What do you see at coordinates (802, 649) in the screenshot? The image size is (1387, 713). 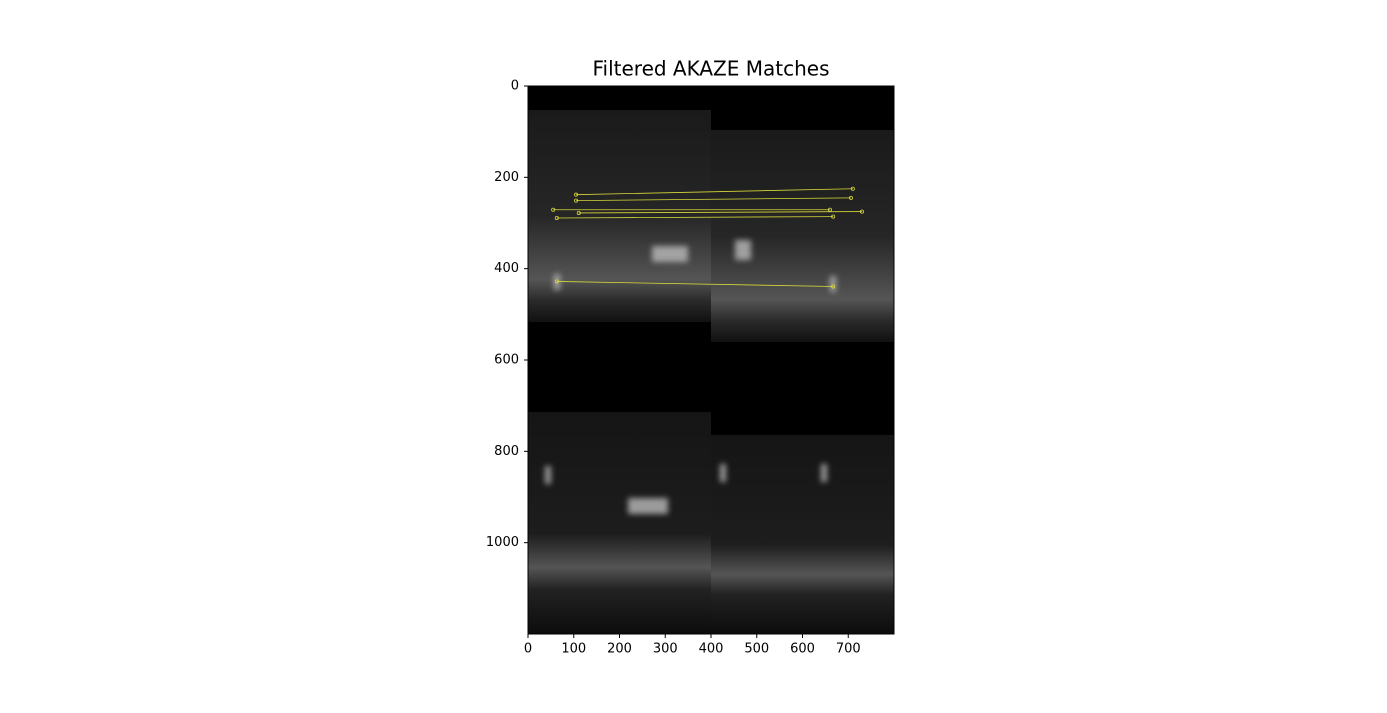 I see `x-tick-label: 600` at bounding box center [802, 649].